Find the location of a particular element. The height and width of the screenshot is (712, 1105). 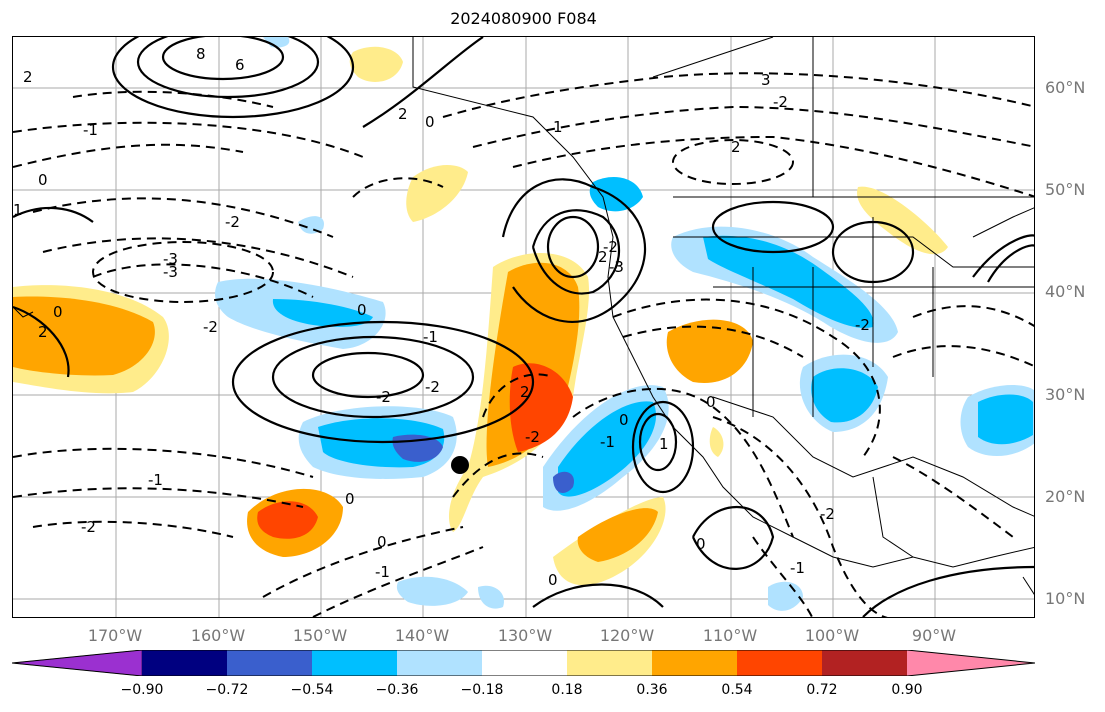

colorbar-tick: 0.90 is located at coordinates (907, 690).